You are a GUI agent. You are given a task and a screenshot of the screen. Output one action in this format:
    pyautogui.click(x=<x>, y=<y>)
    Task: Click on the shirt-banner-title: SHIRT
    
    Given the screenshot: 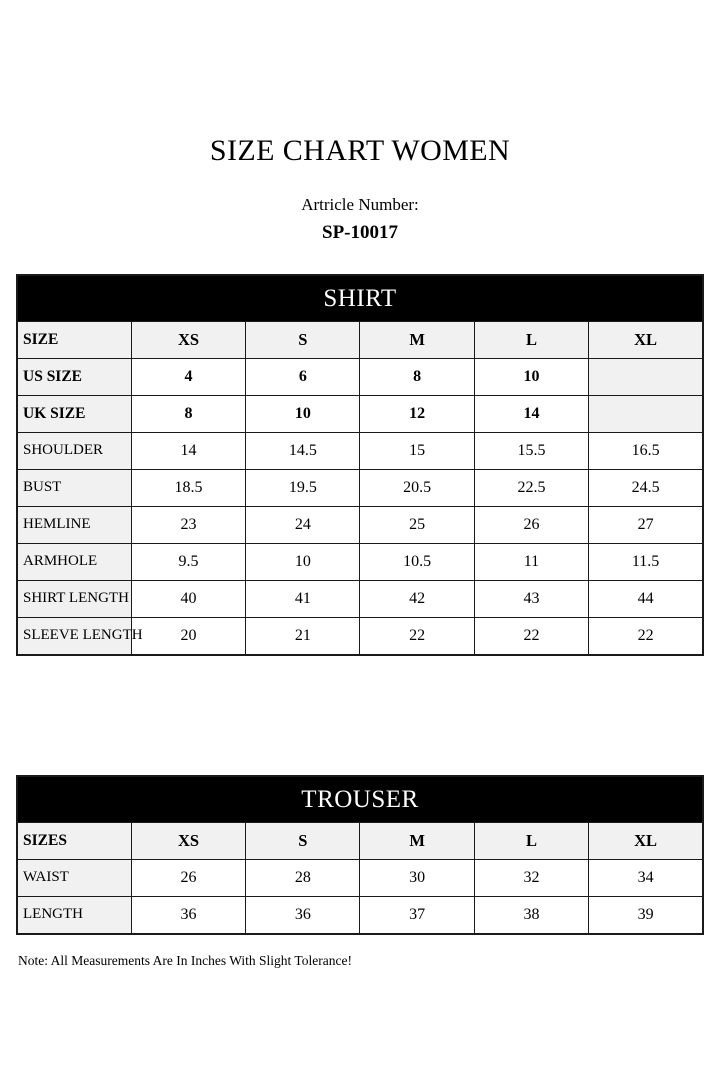 What is the action you would take?
    pyautogui.click(x=360, y=298)
    